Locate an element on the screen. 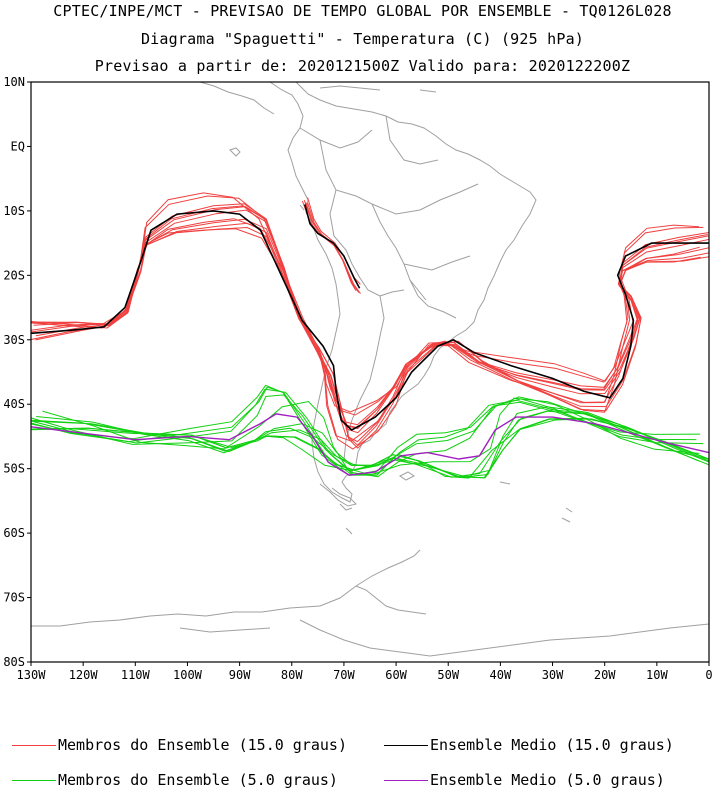 The width and height of the screenshot is (725, 792). mean-5-line is located at coordinates (370, 444).